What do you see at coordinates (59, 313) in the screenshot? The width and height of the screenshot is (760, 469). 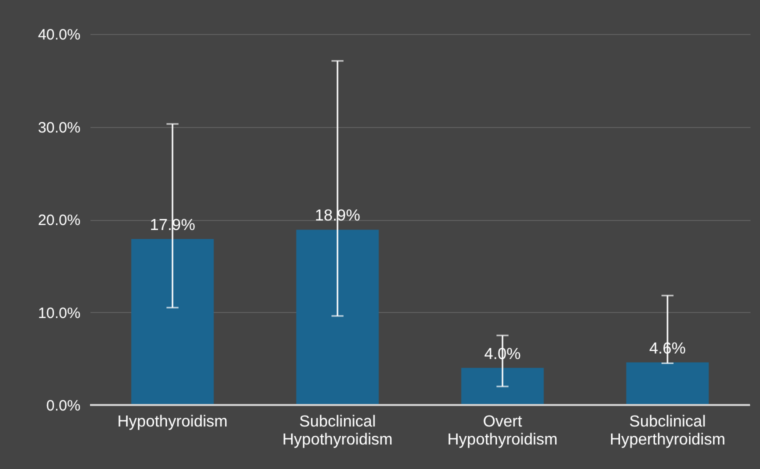 I see `y-tick-label: 10.0%` at bounding box center [59, 313].